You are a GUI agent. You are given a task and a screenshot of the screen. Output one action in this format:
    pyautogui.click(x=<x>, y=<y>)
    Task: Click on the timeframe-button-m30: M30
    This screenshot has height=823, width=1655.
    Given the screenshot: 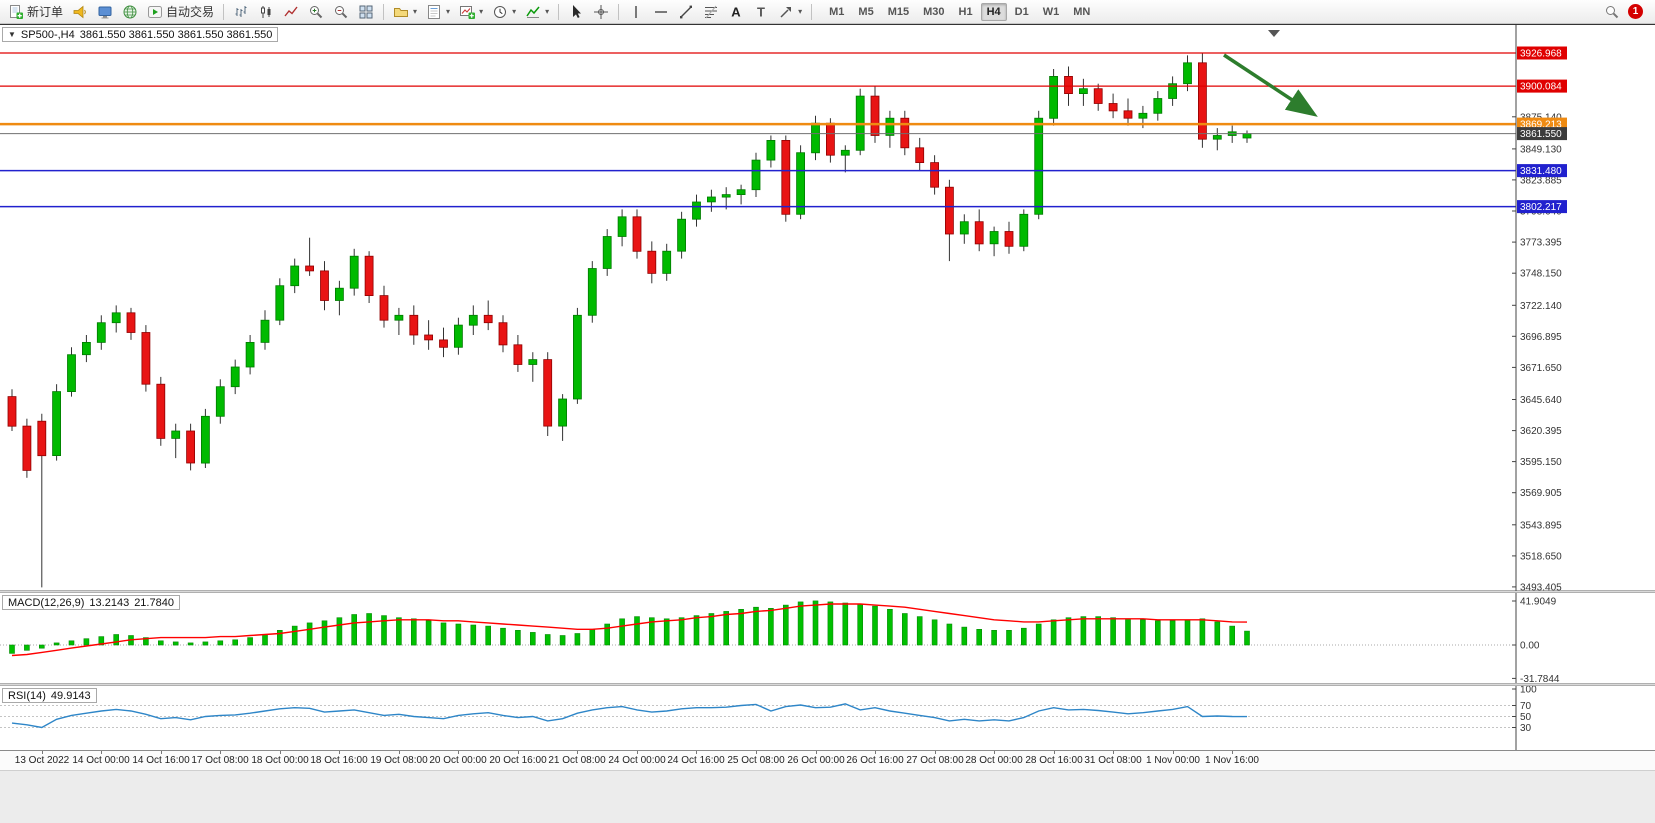 What is the action you would take?
    pyautogui.click(x=933, y=12)
    